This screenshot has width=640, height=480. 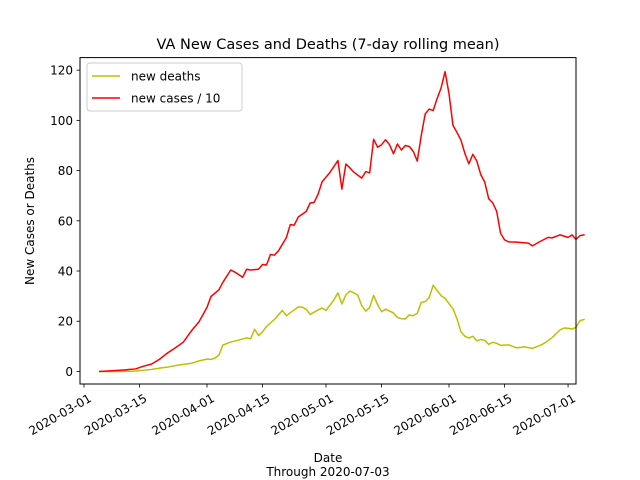 I want to click on legend: new deaths new cases / 10, so click(x=164, y=87).